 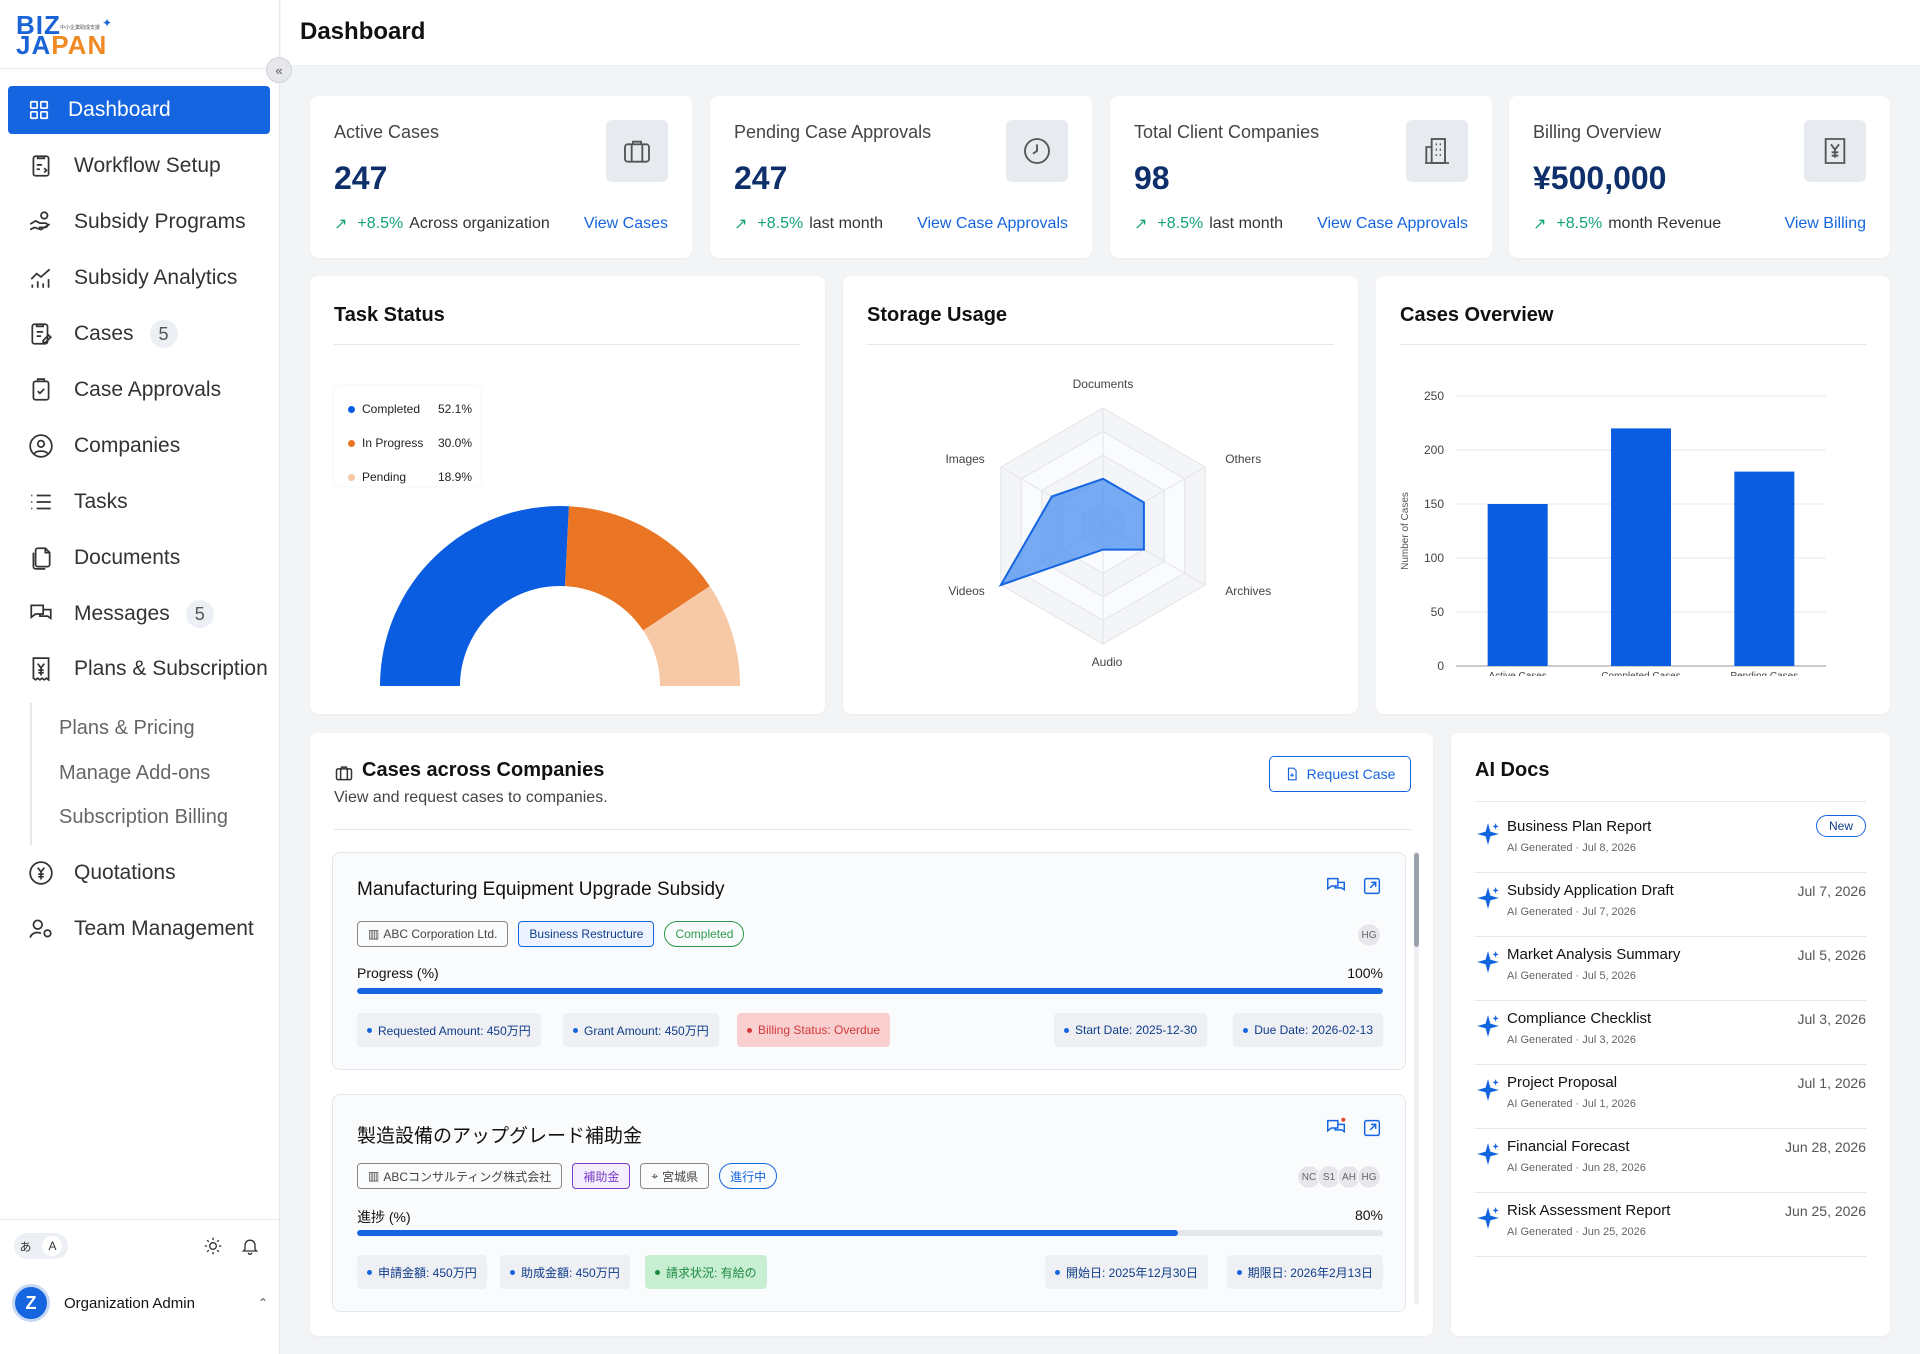 I want to click on stat-trend: +8.5%, so click(x=780, y=223).